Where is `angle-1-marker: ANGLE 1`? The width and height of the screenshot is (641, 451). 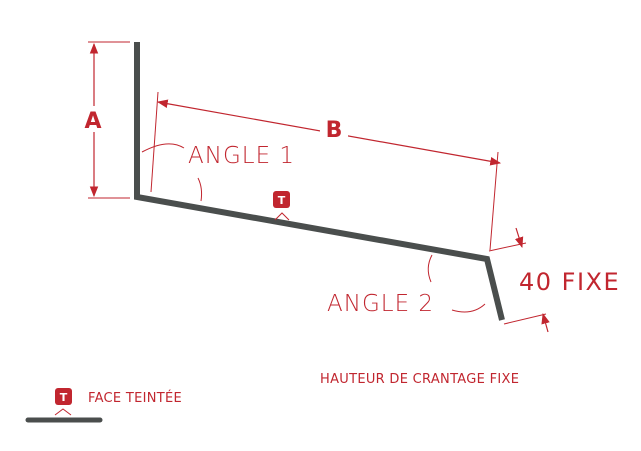 angle-1-marker: ANGLE 1 is located at coordinates (218, 172).